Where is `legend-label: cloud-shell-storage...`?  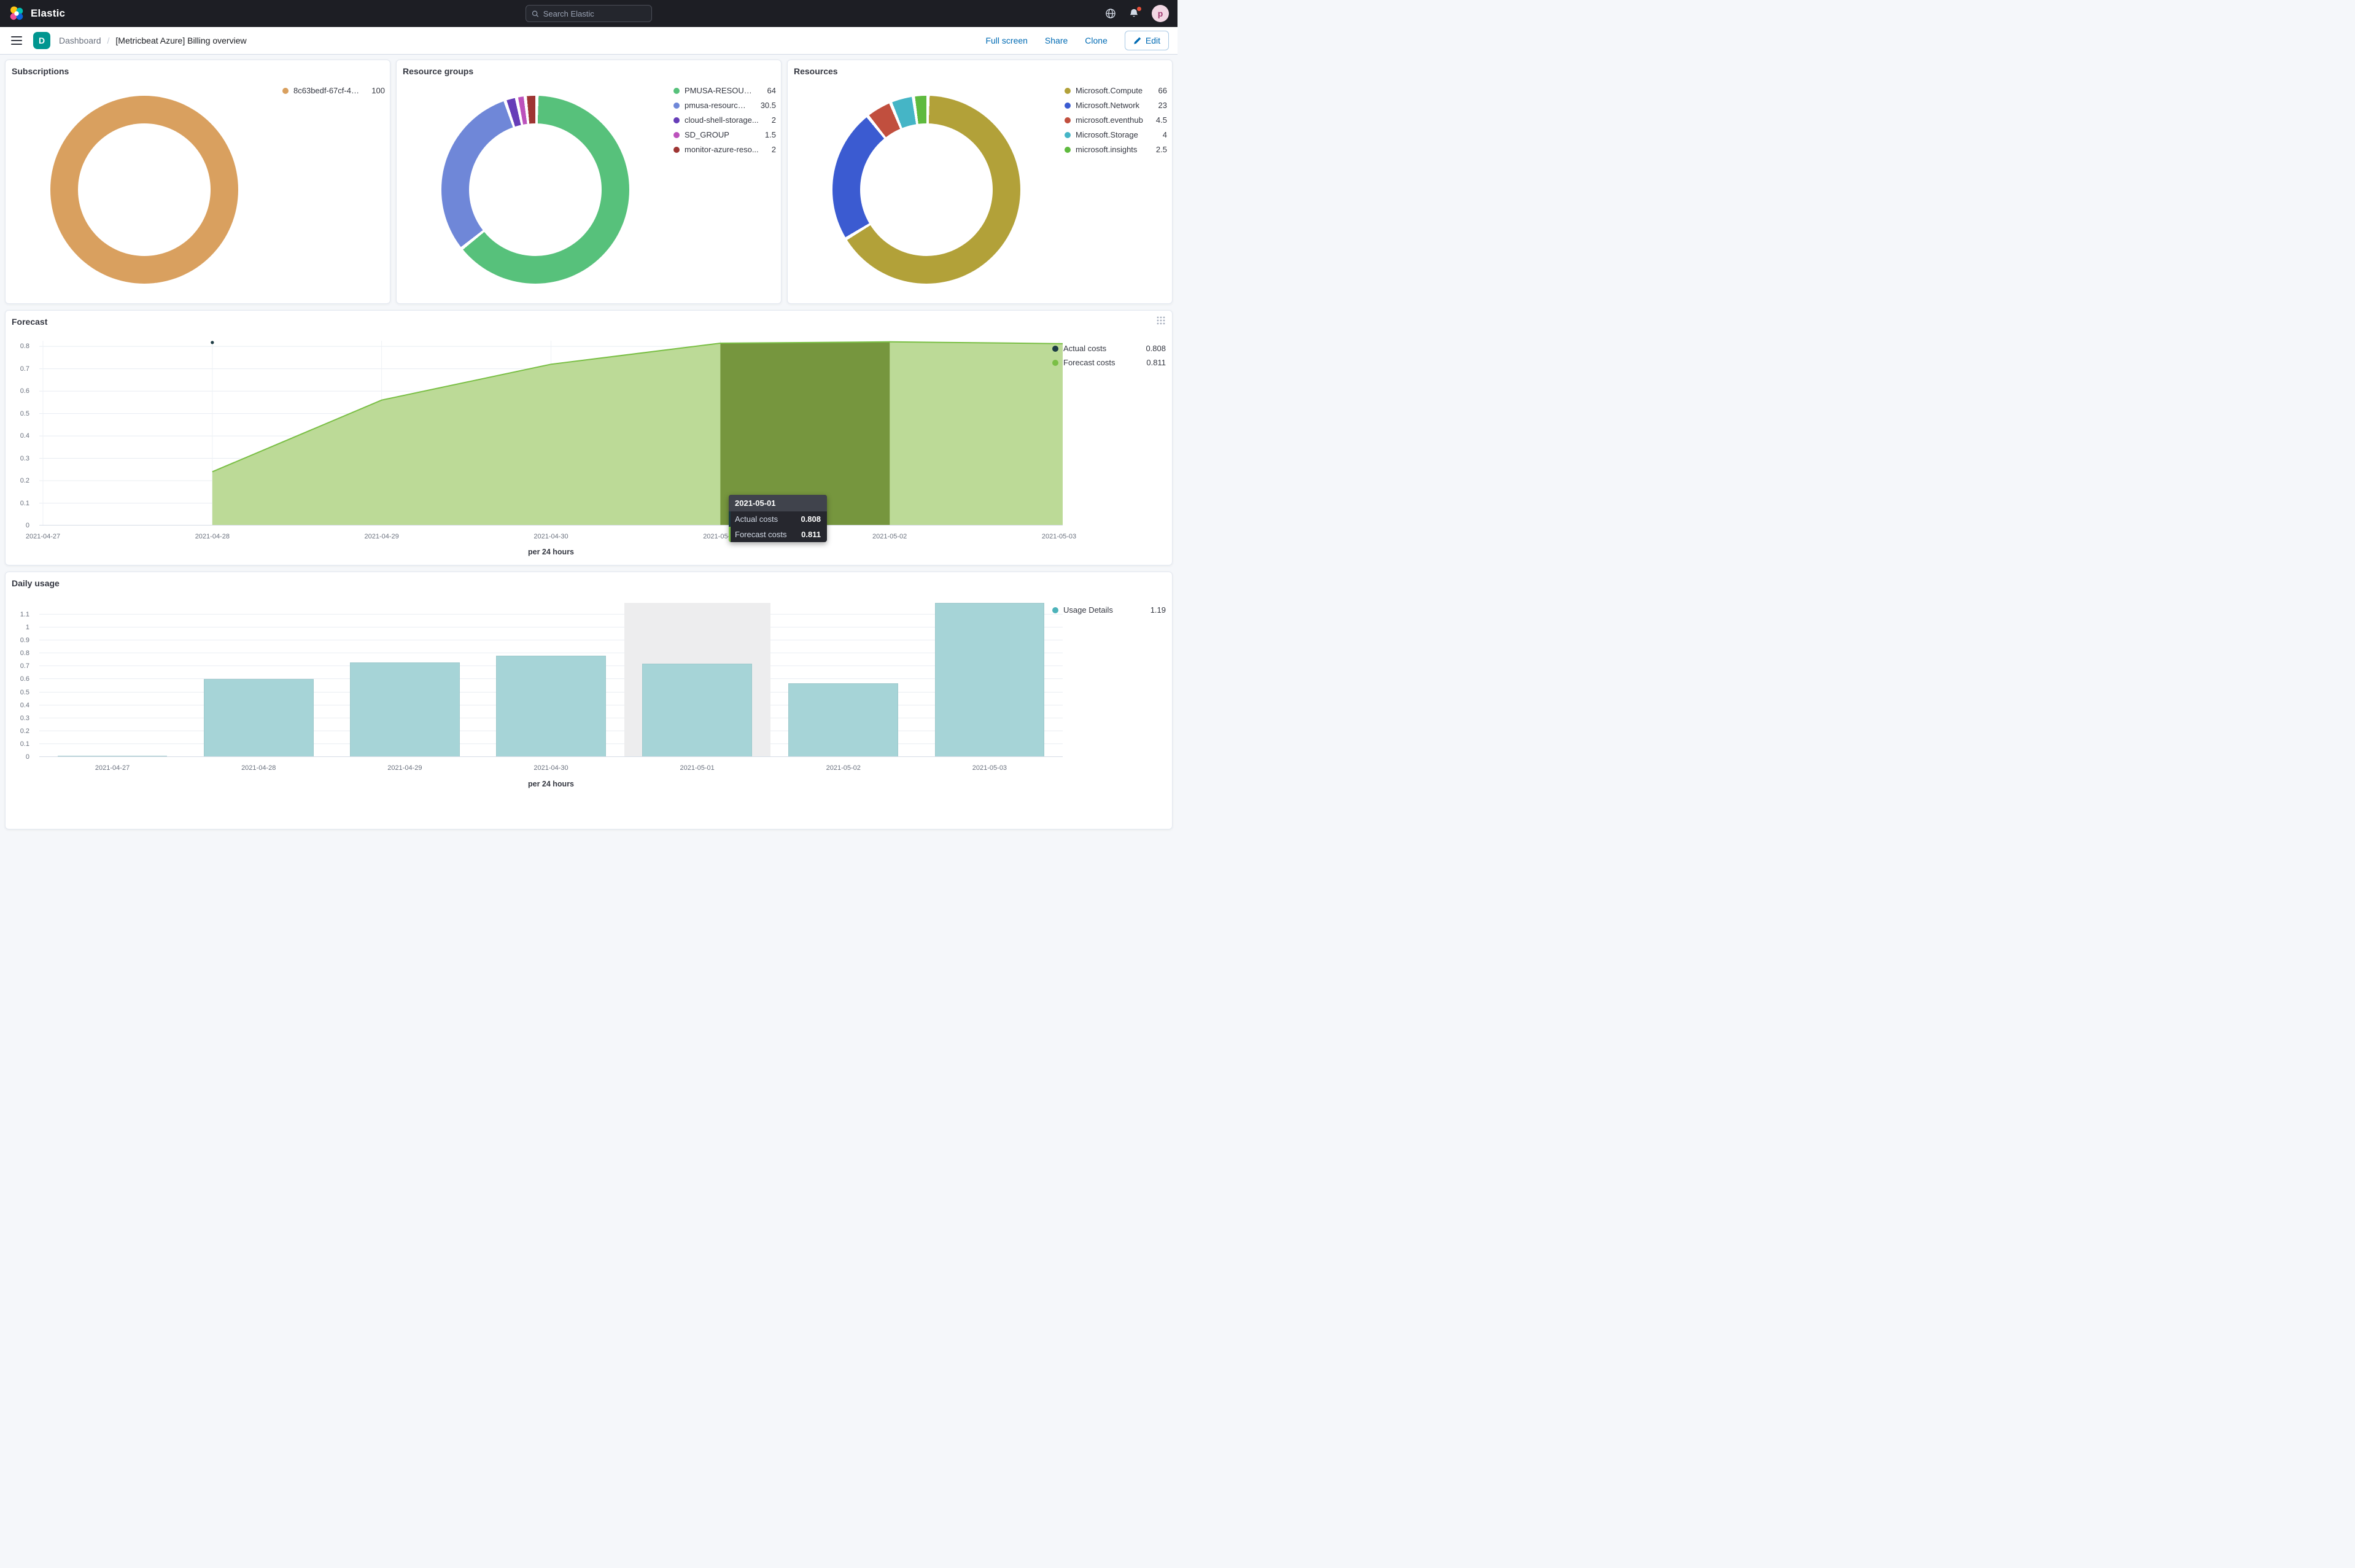 legend-label: cloud-shell-storage... is located at coordinates (722, 120).